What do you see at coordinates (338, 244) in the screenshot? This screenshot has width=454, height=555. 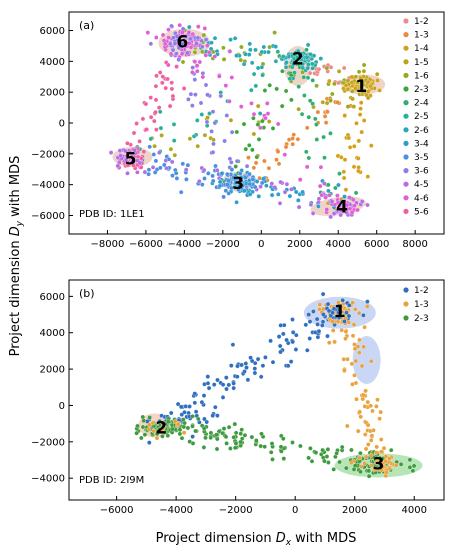 I see `x-tick-label: 4000` at bounding box center [338, 244].